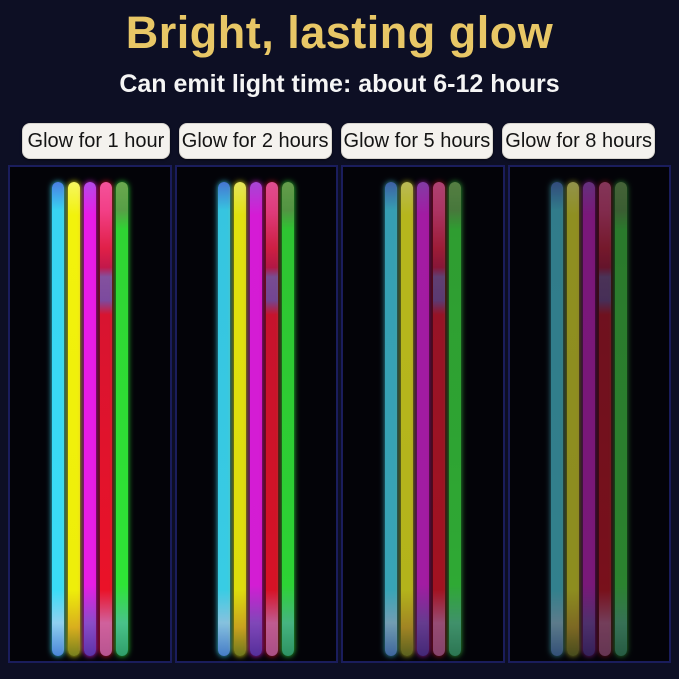 The image size is (679, 679). What do you see at coordinates (339, 84) in the screenshot?
I see `subtitle: Can emit light time: about 6-12 hours` at bounding box center [339, 84].